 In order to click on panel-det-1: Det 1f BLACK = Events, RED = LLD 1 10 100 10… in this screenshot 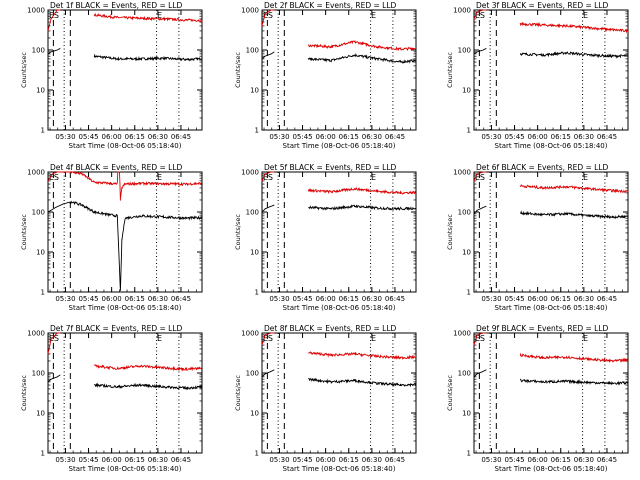, I will do `click(111, 75)`.